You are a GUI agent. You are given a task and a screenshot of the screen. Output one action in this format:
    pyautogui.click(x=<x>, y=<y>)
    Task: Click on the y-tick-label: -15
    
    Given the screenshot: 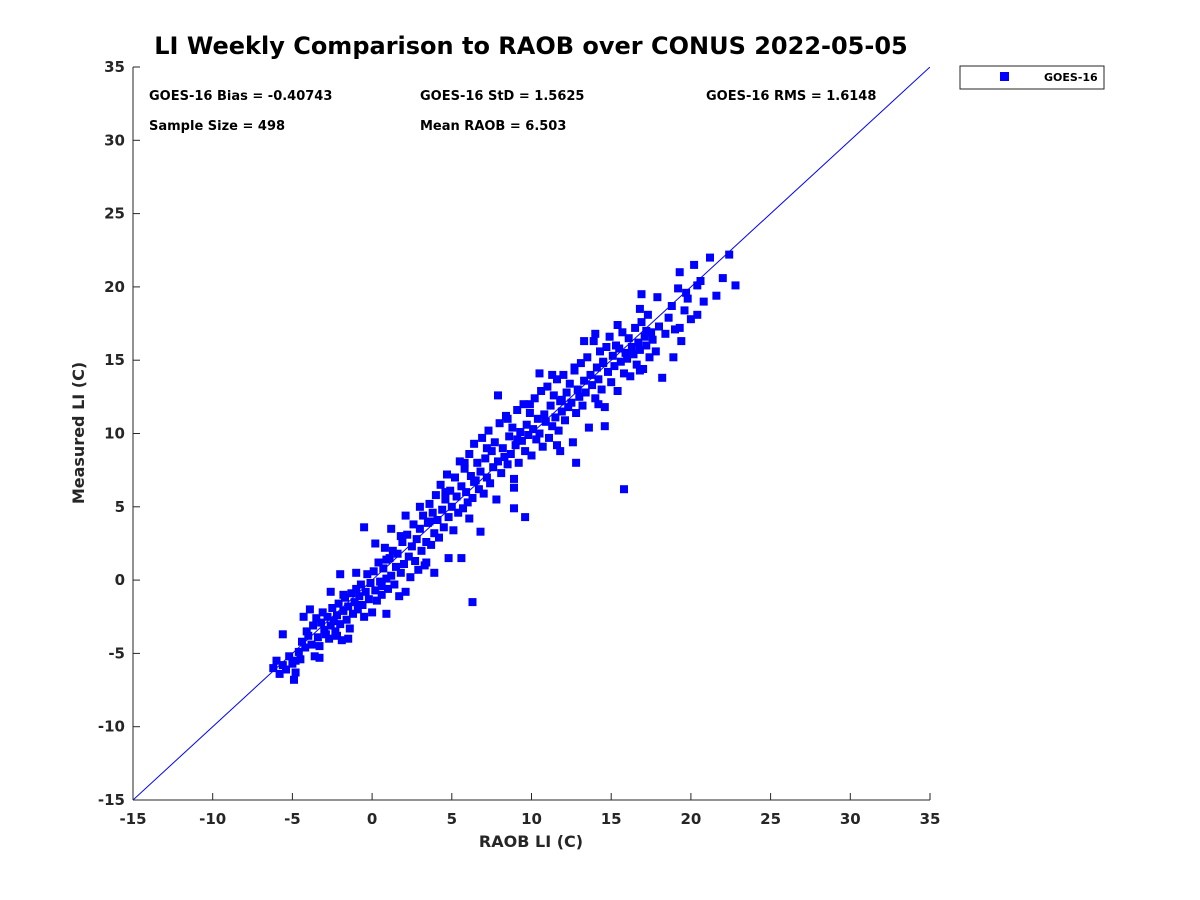 What is the action you would take?
    pyautogui.click(x=111, y=800)
    